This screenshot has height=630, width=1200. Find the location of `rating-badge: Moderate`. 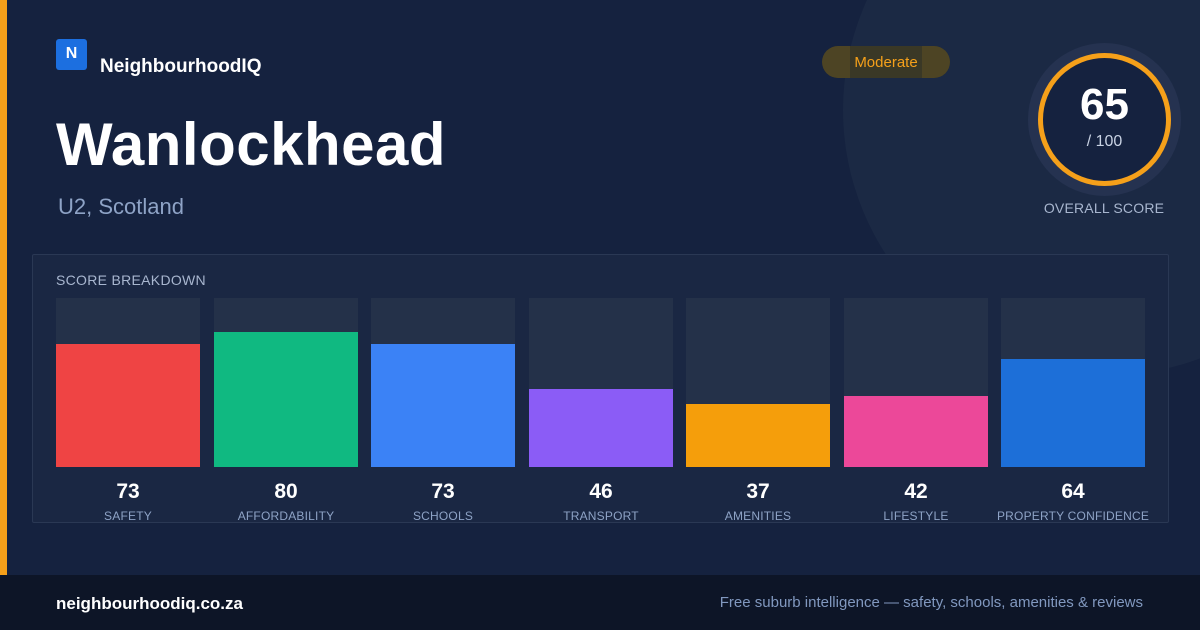

rating-badge: Moderate is located at coordinates (886, 62).